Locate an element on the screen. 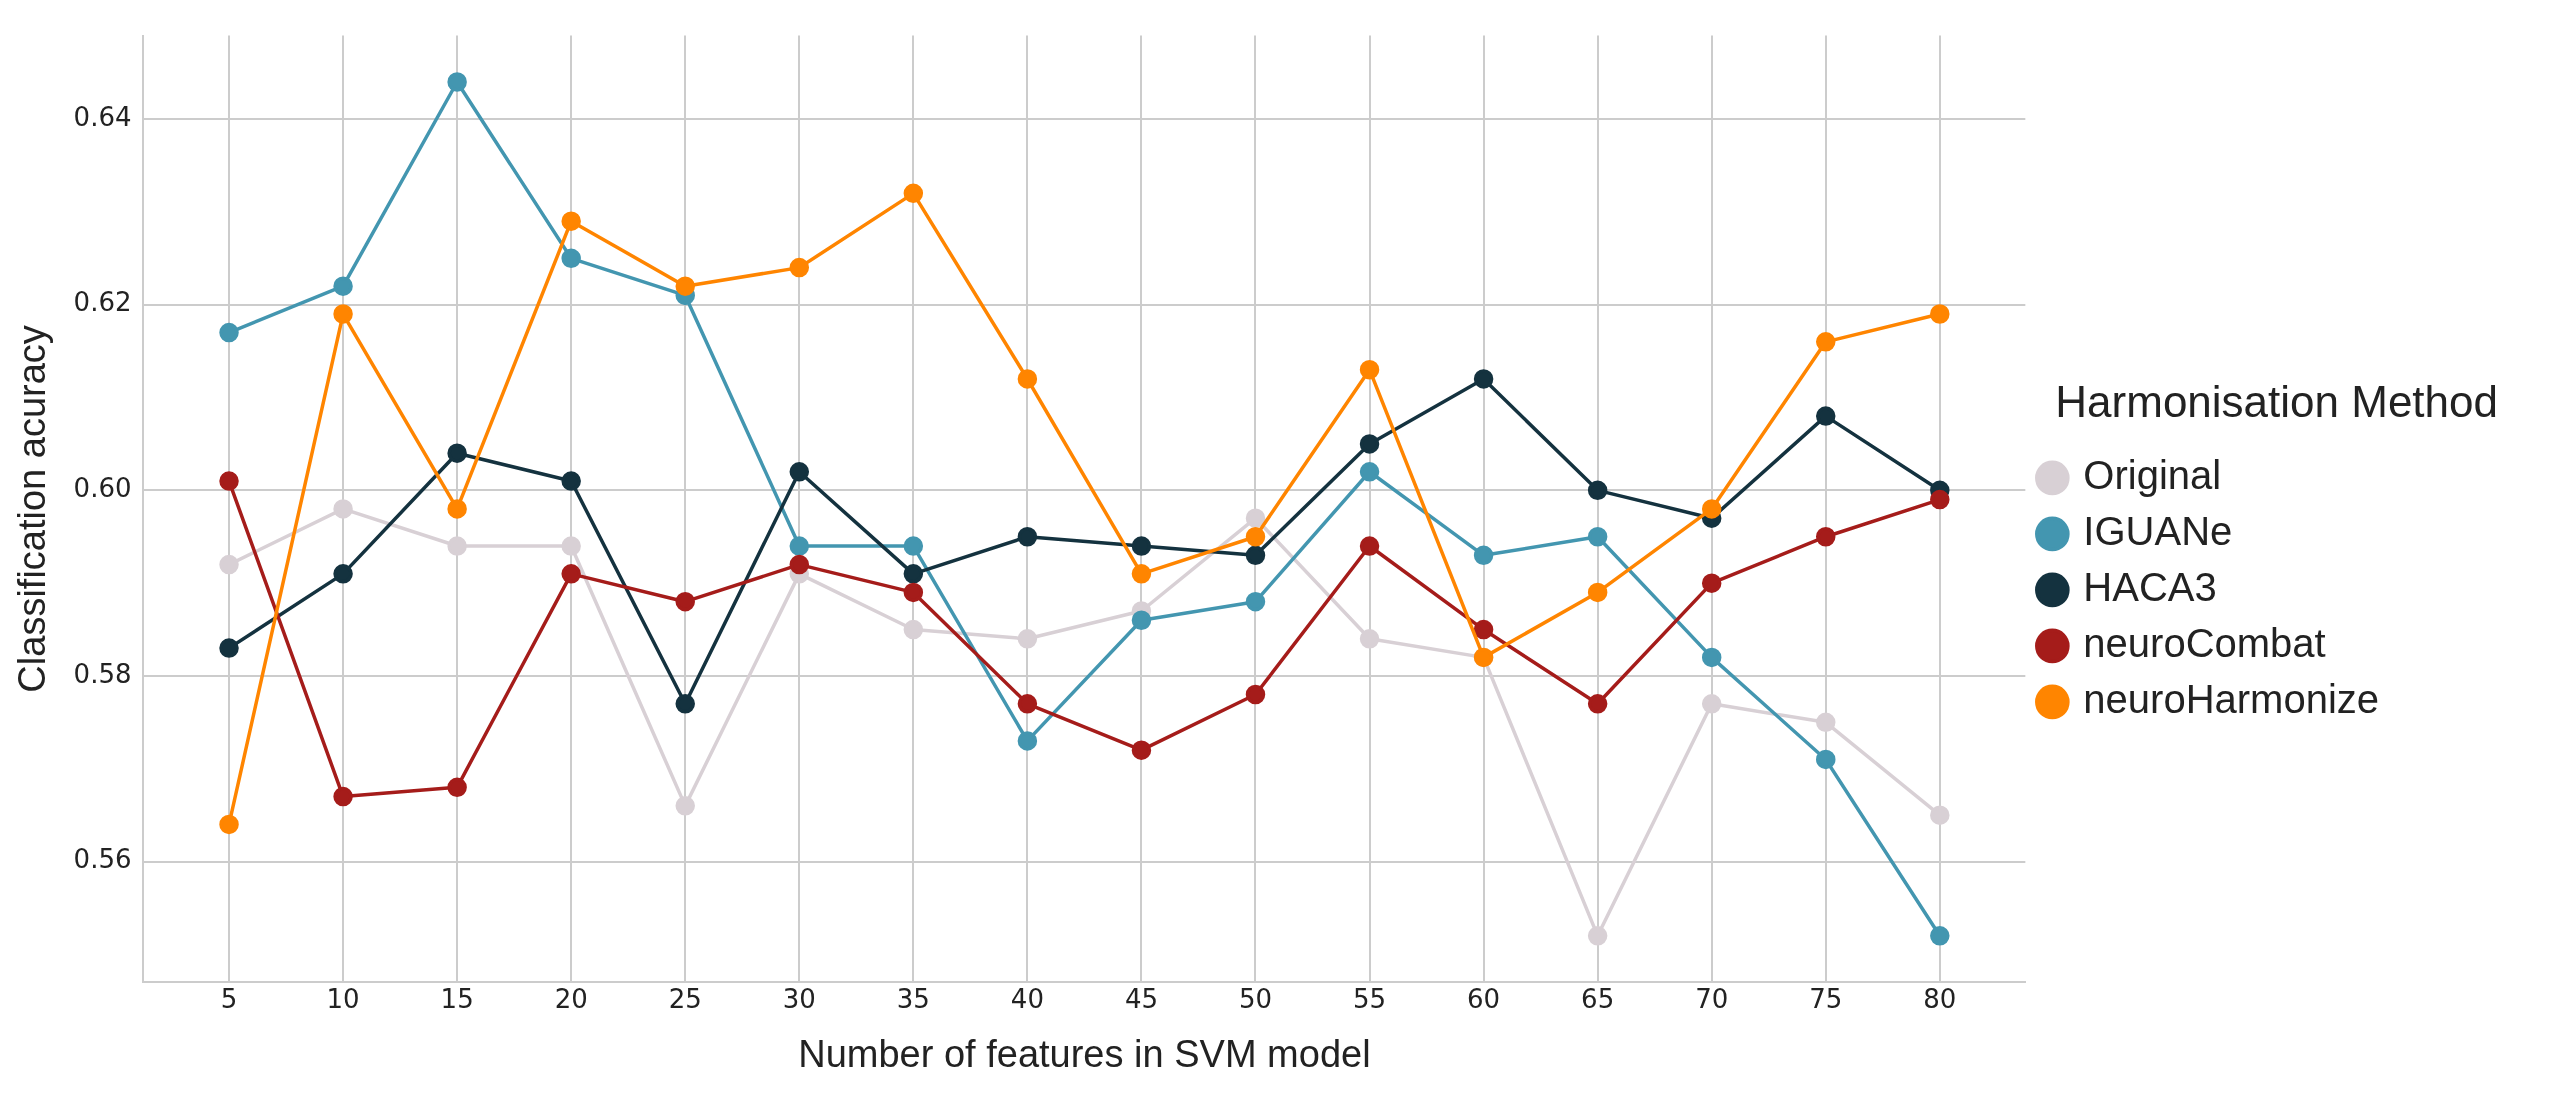  legend-label: neuroCombat is located at coordinates (2204, 642).